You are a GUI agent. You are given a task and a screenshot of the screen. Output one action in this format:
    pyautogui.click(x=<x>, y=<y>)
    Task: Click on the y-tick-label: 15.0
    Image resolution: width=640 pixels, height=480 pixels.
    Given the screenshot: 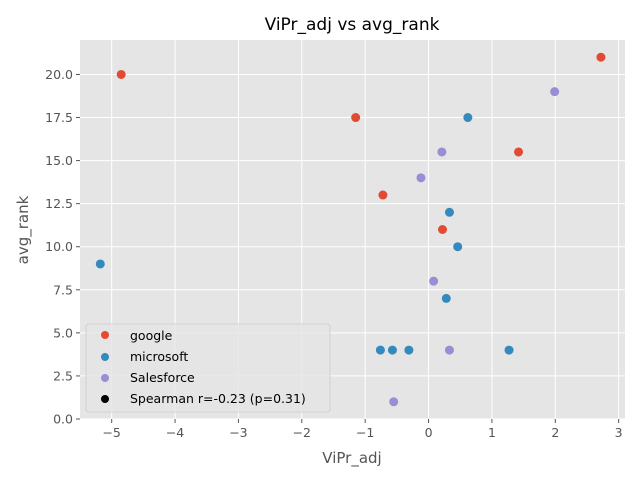 What is the action you would take?
    pyautogui.click(x=59, y=160)
    